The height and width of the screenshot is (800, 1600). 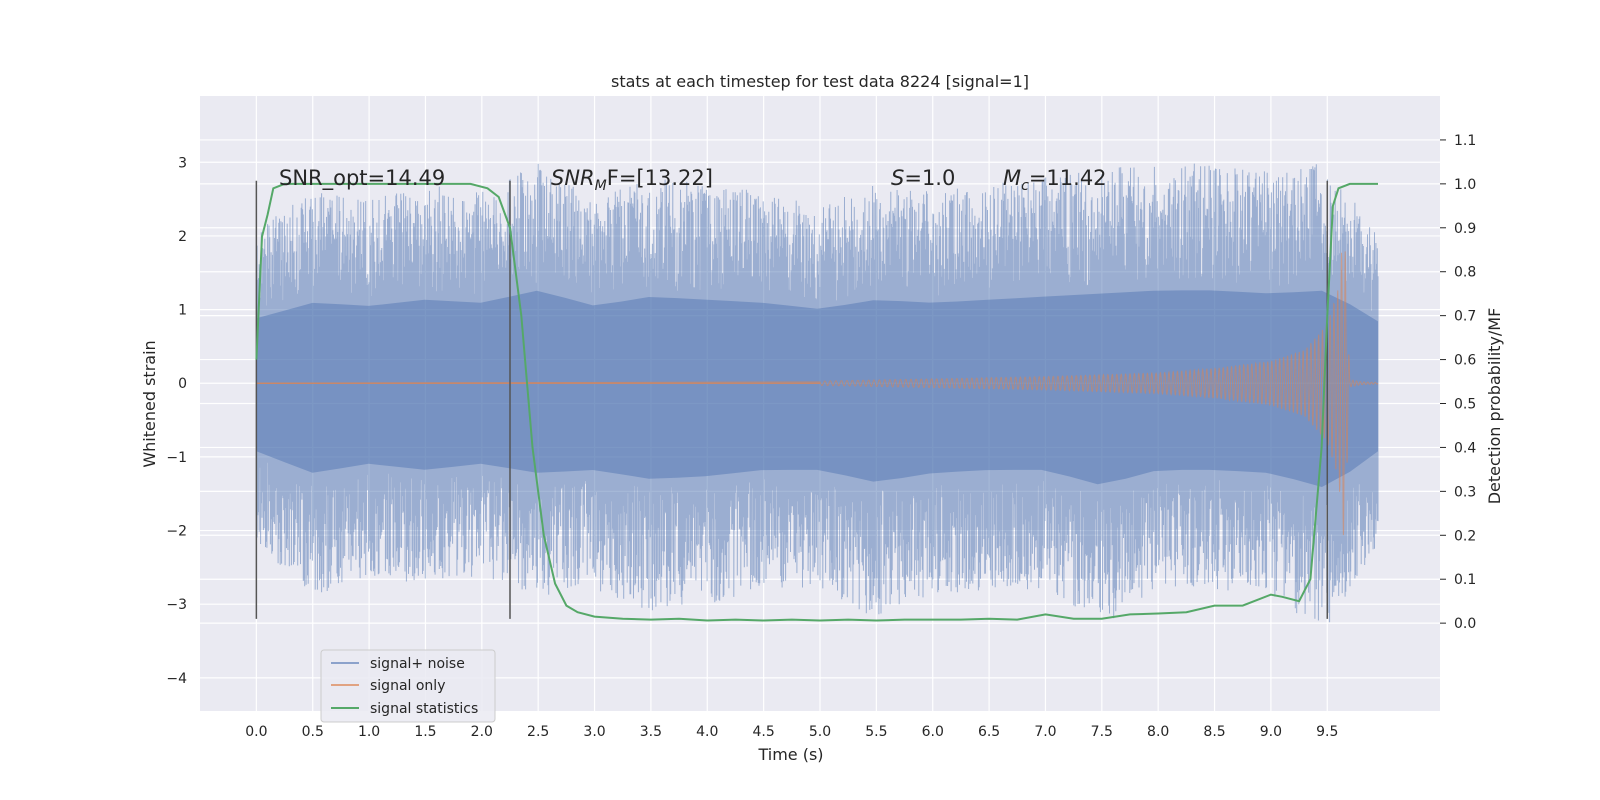 What do you see at coordinates (1465, 580) in the screenshot?
I see `y2-tick-label: 0.1` at bounding box center [1465, 580].